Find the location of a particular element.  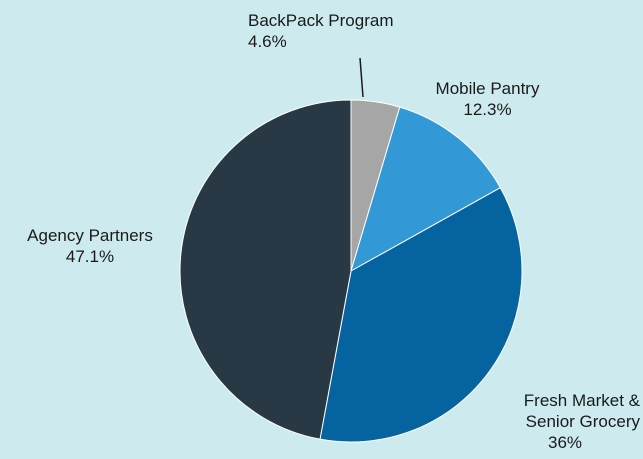

value-label: 36% is located at coordinates (565, 442).